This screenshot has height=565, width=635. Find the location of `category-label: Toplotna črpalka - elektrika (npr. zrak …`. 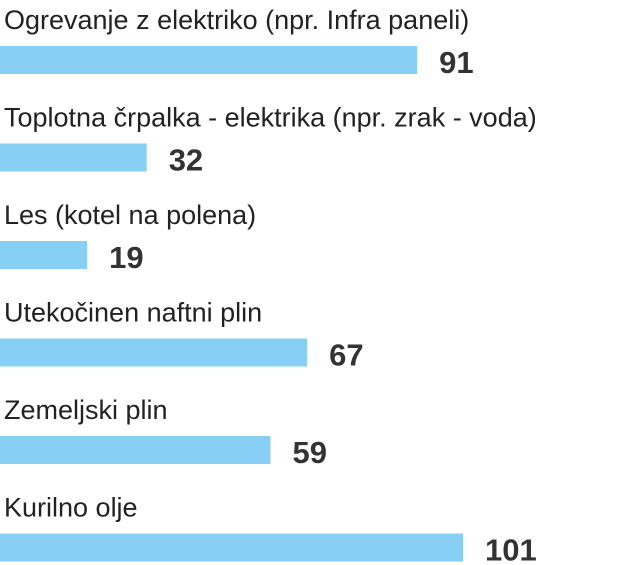

category-label: Toplotna črpalka - elektrika (npr. zrak … is located at coordinates (270, 118).